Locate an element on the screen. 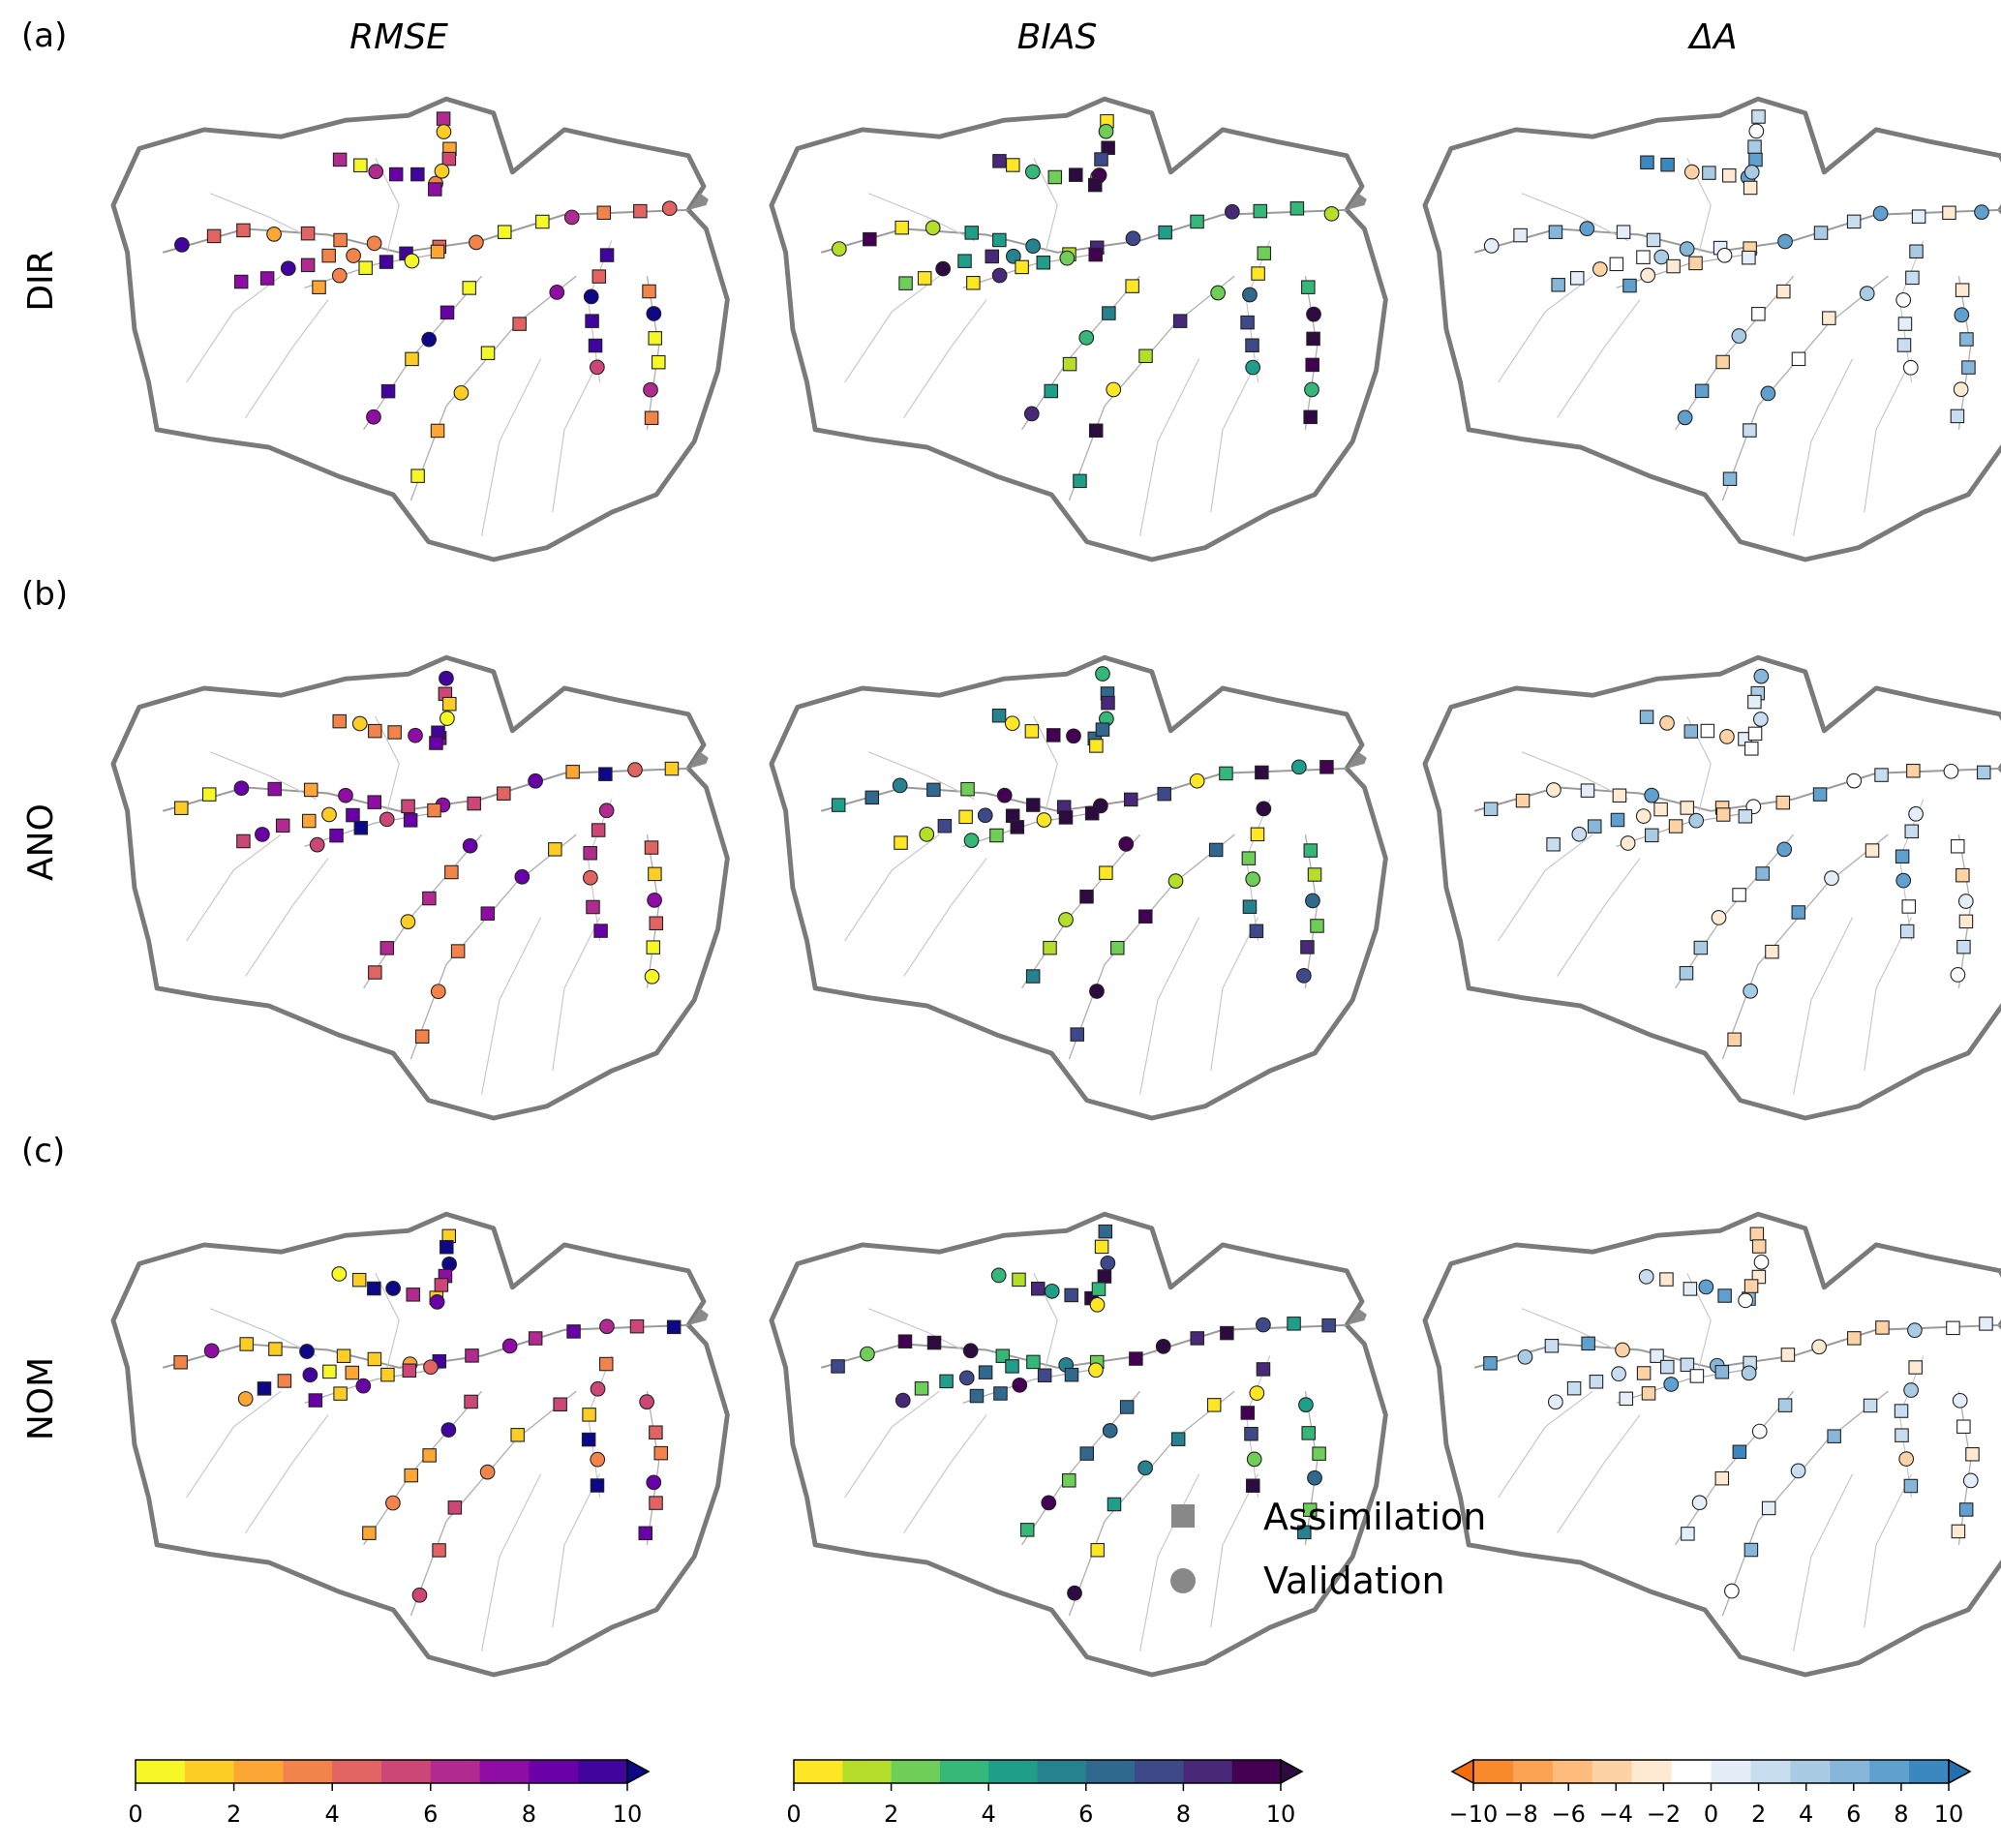 Image resolution: width=2001 pixels, height=1848 pixels. legend-square-marker is located at coordinates (1183, 1516).